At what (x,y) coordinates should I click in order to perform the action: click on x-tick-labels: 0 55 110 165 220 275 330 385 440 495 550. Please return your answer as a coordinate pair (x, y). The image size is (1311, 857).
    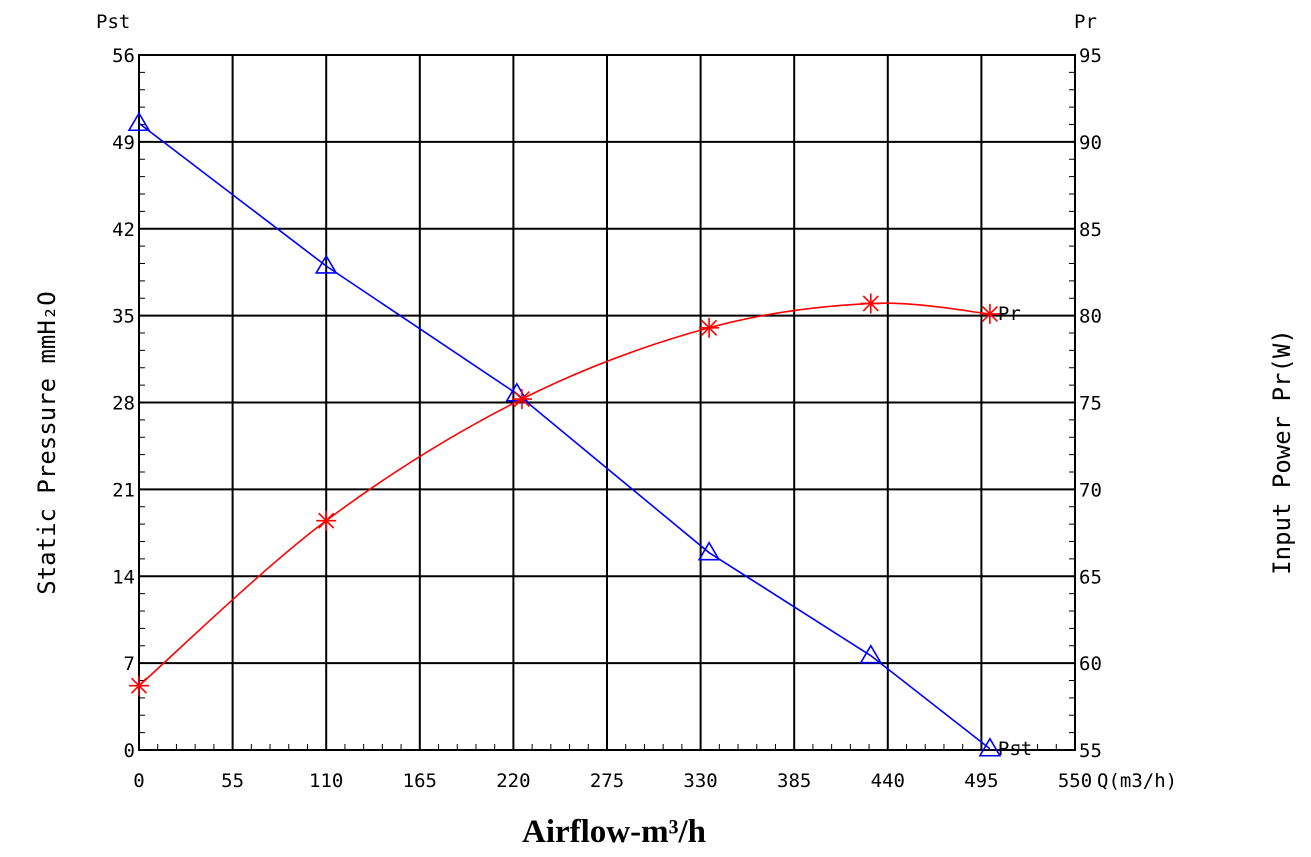
    Looking at the image, I should click on (612, 781).